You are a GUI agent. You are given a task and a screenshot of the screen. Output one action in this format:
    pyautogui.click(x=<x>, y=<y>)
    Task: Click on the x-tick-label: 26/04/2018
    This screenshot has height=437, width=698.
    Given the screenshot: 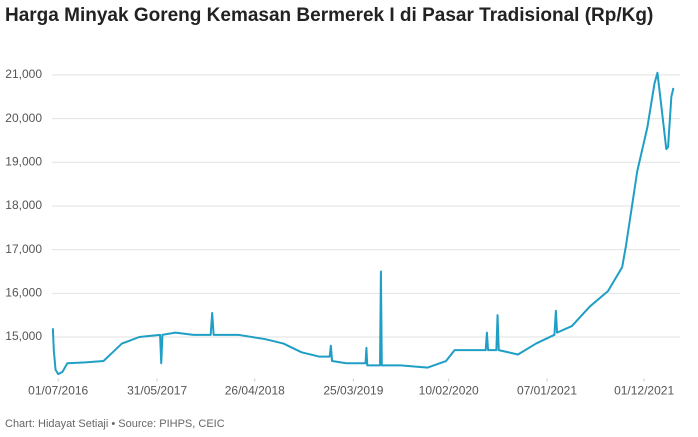 What is the action you would take?
    pyautogui.click(x=255, y=391)
    